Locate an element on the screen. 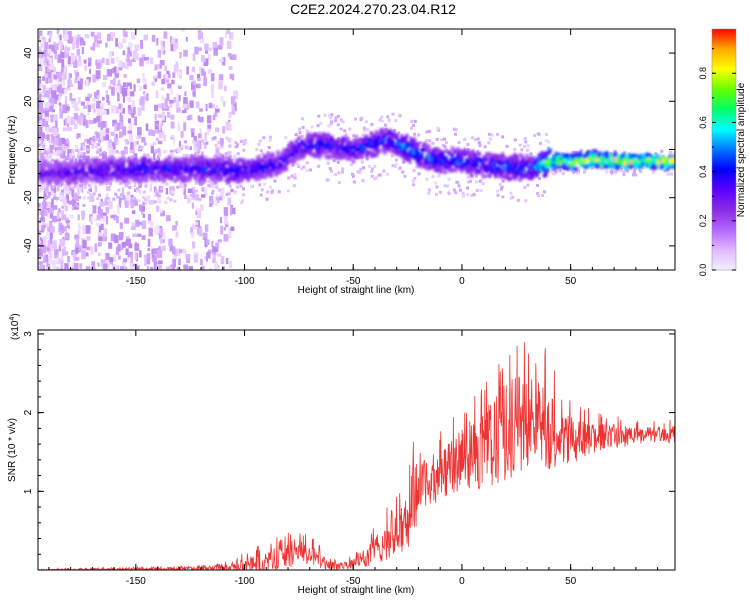 The height and width of the screenshot is (605, 750). spectrogram-xtick-label: 0 is located at coordinates (462, 281).